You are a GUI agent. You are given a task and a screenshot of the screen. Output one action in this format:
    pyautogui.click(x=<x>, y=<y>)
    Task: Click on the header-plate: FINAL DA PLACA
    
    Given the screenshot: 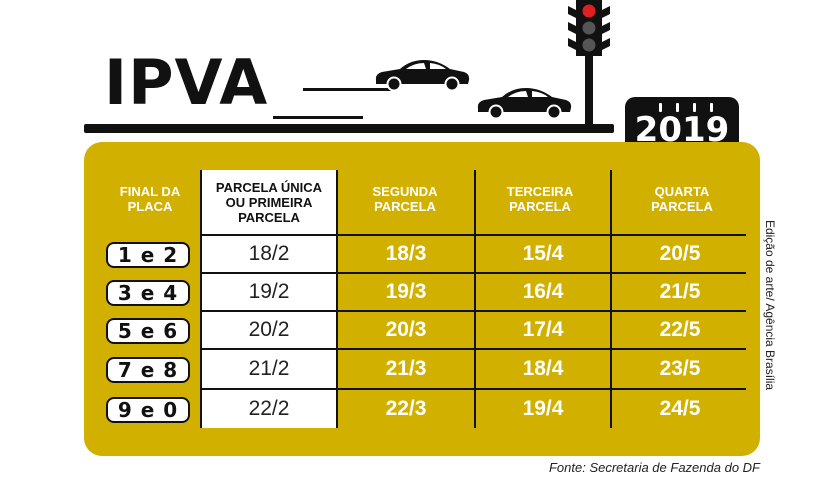 What is the action you would take?
    pyautogui.click(x=150, y=199)
    